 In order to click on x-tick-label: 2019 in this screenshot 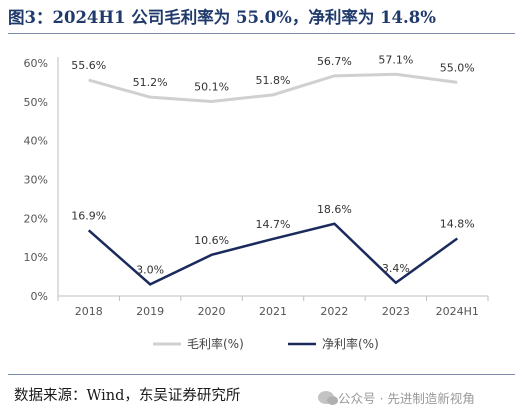, I will do `click(150, 311)`.